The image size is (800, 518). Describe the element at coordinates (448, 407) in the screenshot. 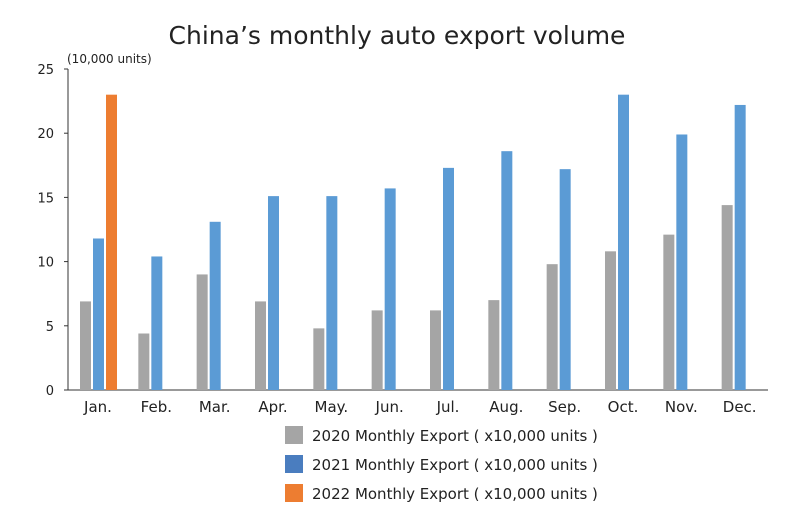

I see `x-tick-label: Jul.` at that location.